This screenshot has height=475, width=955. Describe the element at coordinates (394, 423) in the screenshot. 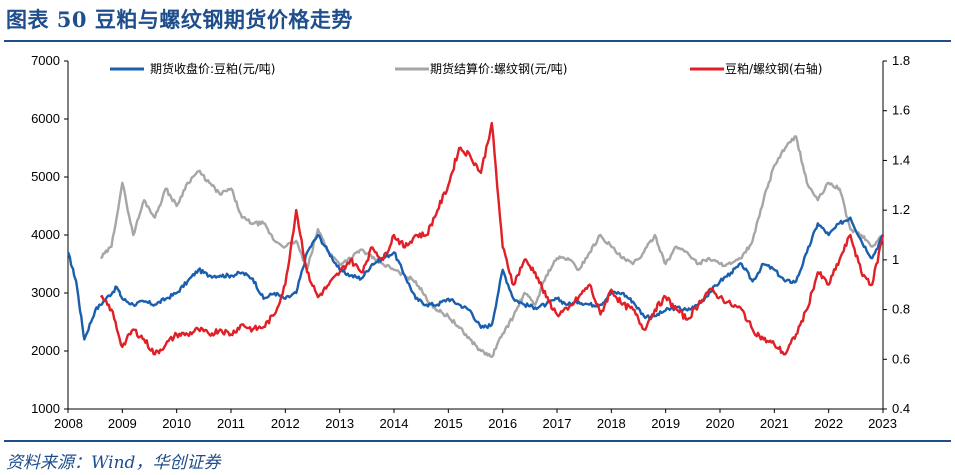

I see `x-tick-label: 2014` at that location.